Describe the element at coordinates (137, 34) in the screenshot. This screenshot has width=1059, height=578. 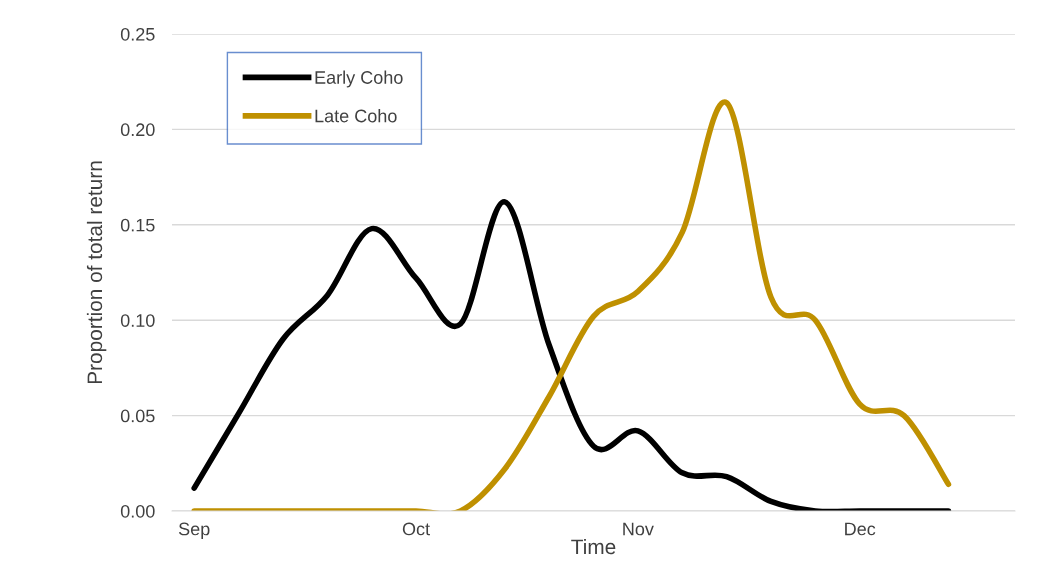
I see `y-tick-label: 0.25` at that location.